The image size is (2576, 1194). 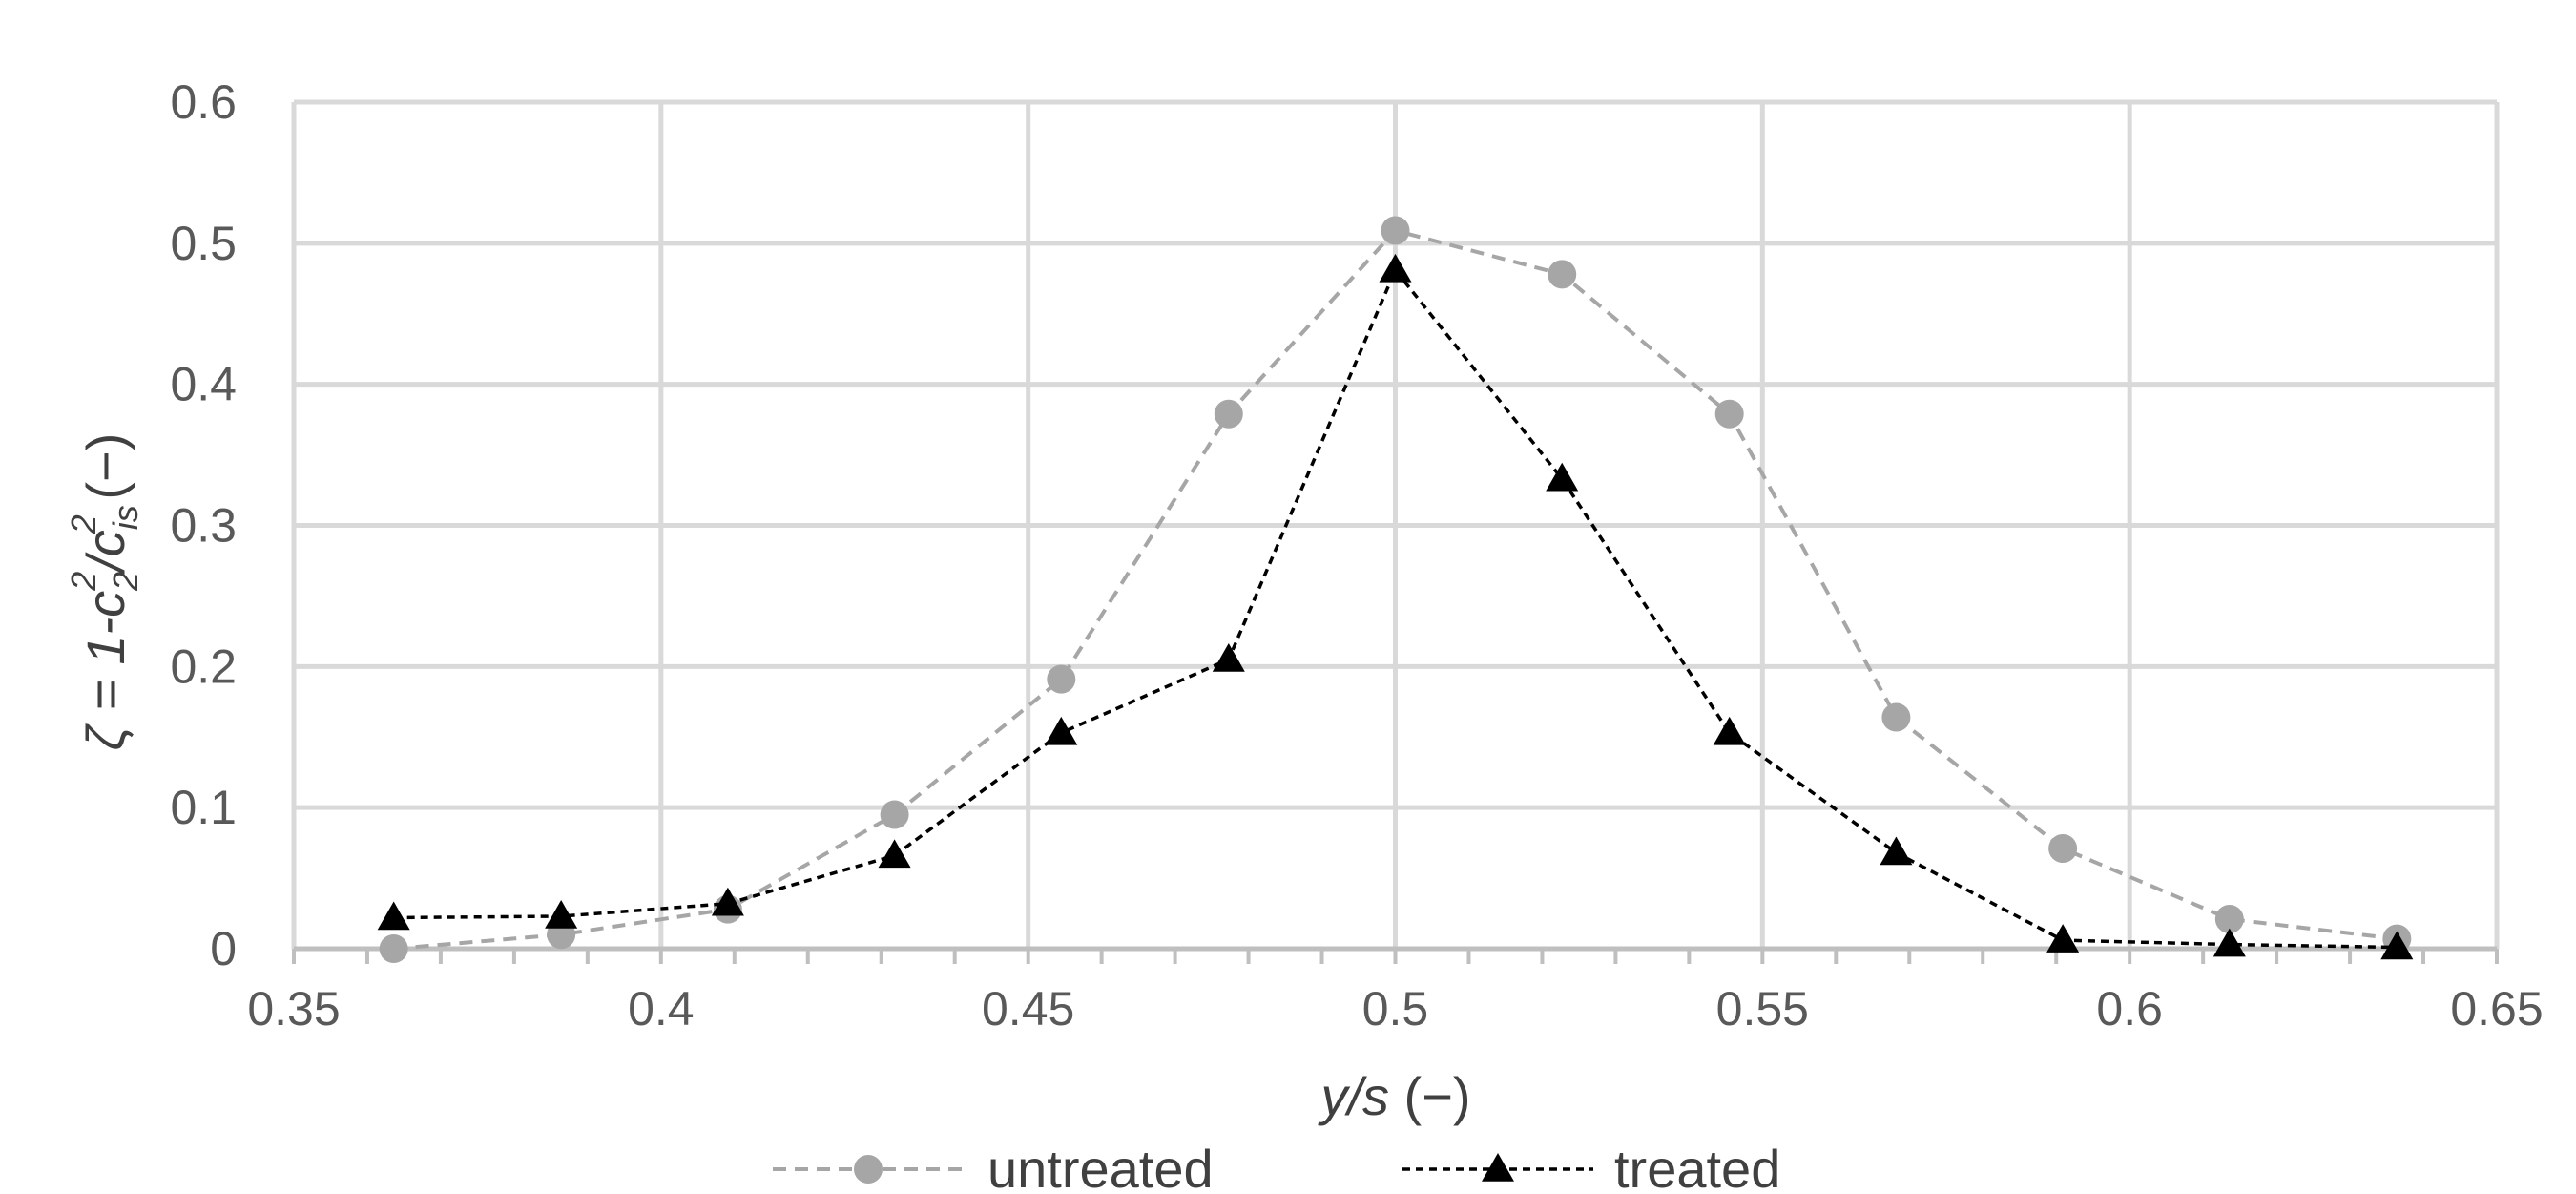 I want to click on x-tick-label-4: 0.55, so click(x=1762, y=1009).